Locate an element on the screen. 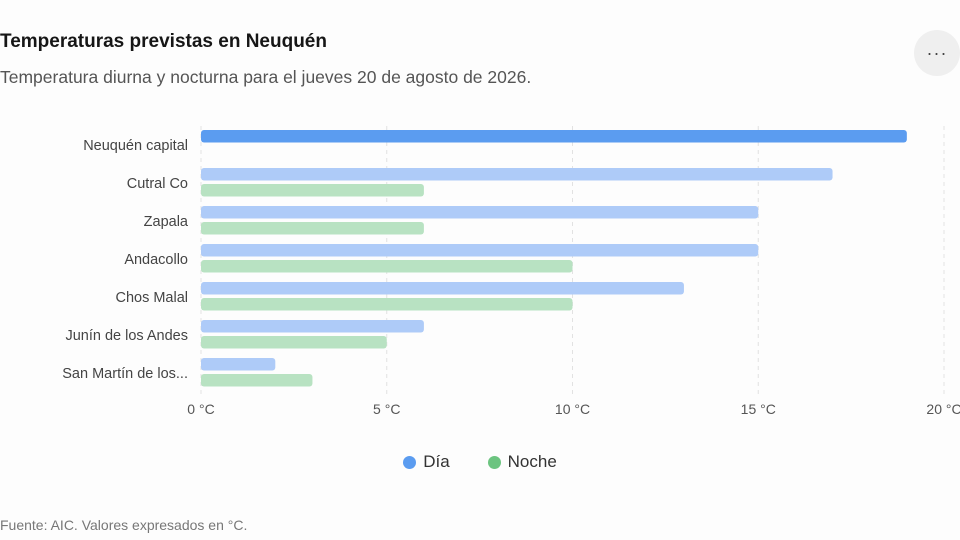  category-label: Zapala is located at coordinates (166, 222).